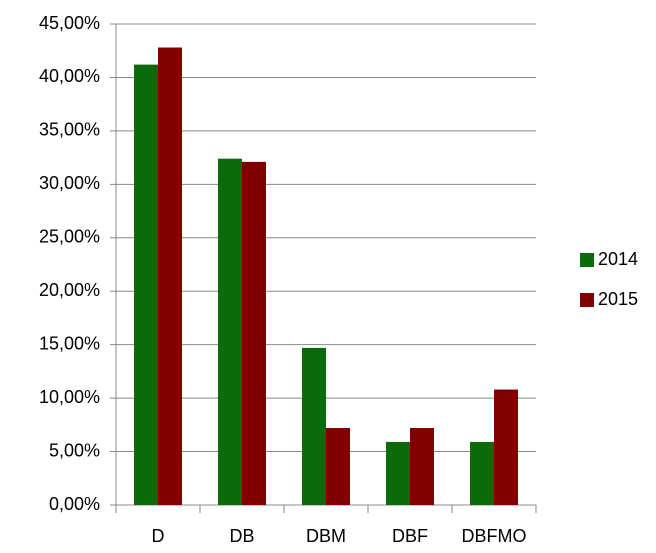 The height and width of the screenshot is (553, 656). I want to click on y-tick-label: 0,00%, so click(74, 504).